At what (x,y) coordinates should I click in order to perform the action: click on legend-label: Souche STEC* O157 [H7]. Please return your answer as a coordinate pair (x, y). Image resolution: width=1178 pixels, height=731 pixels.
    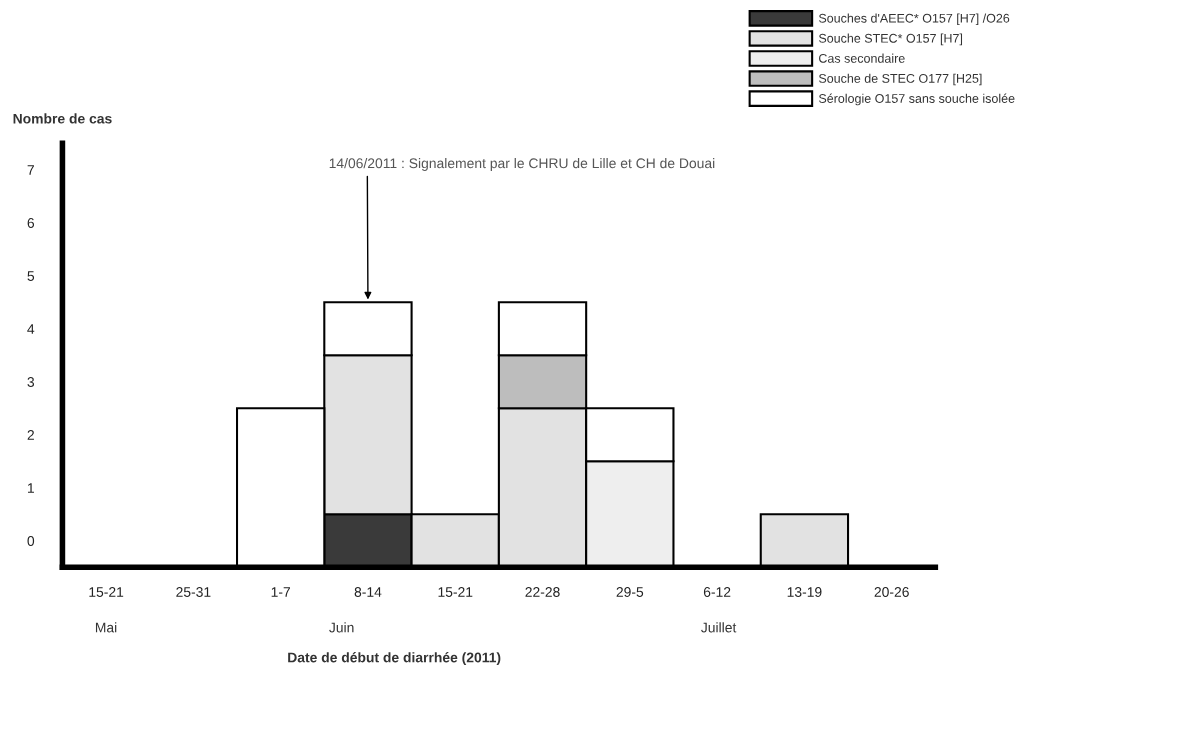
    Looking at the image, I should click on (890, 39).